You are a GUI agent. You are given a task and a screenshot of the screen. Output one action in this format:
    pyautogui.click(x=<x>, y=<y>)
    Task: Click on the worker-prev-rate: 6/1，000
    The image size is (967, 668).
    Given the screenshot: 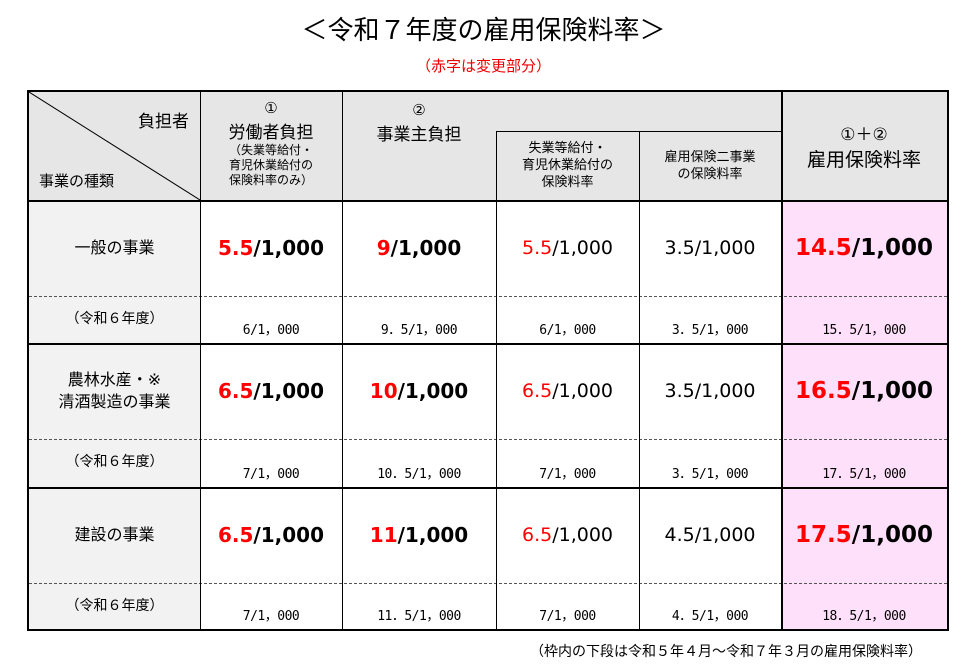 What is the action you would take?
    pyautogui.click(x=271, y=330)
    